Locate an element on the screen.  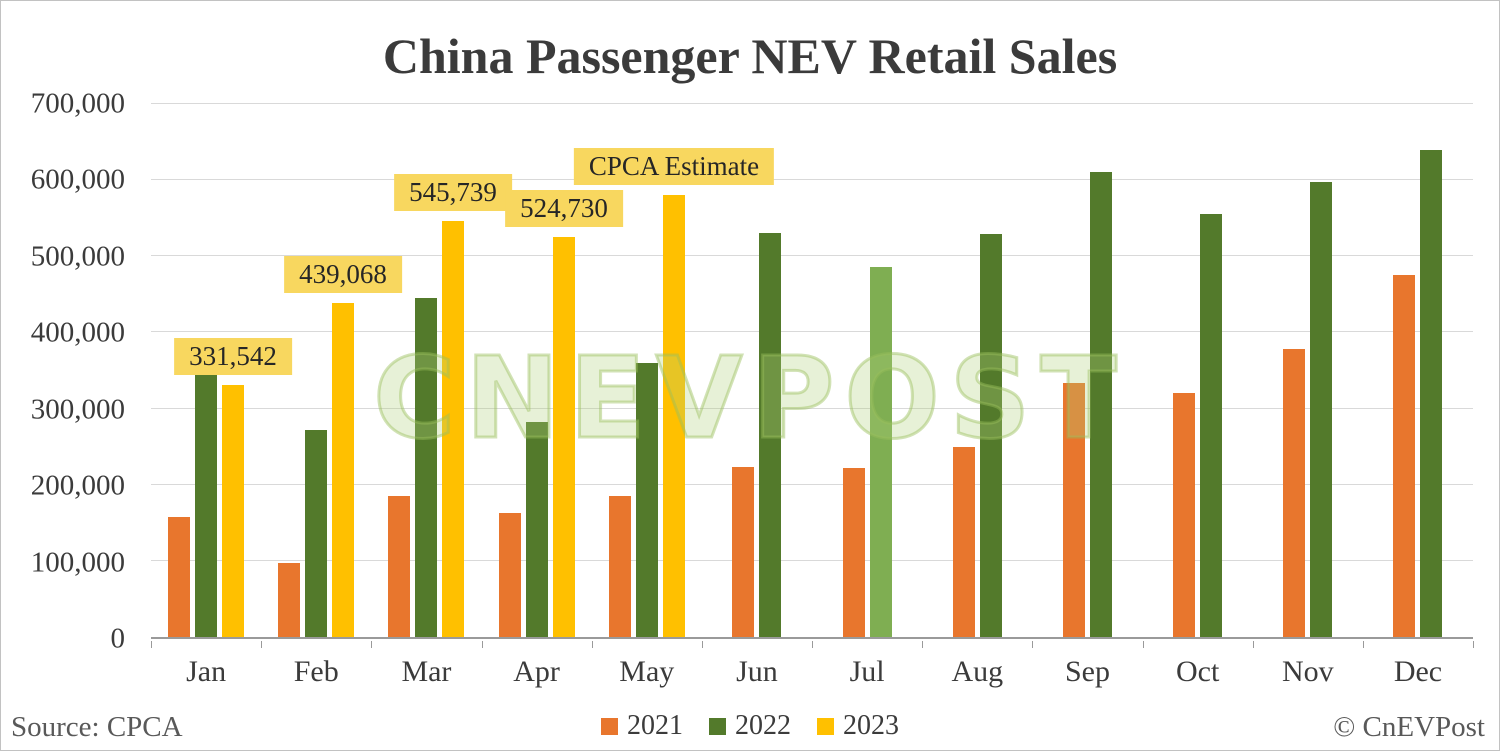
y-tick-200000: 200,000 is located at coordinates (77, 485).